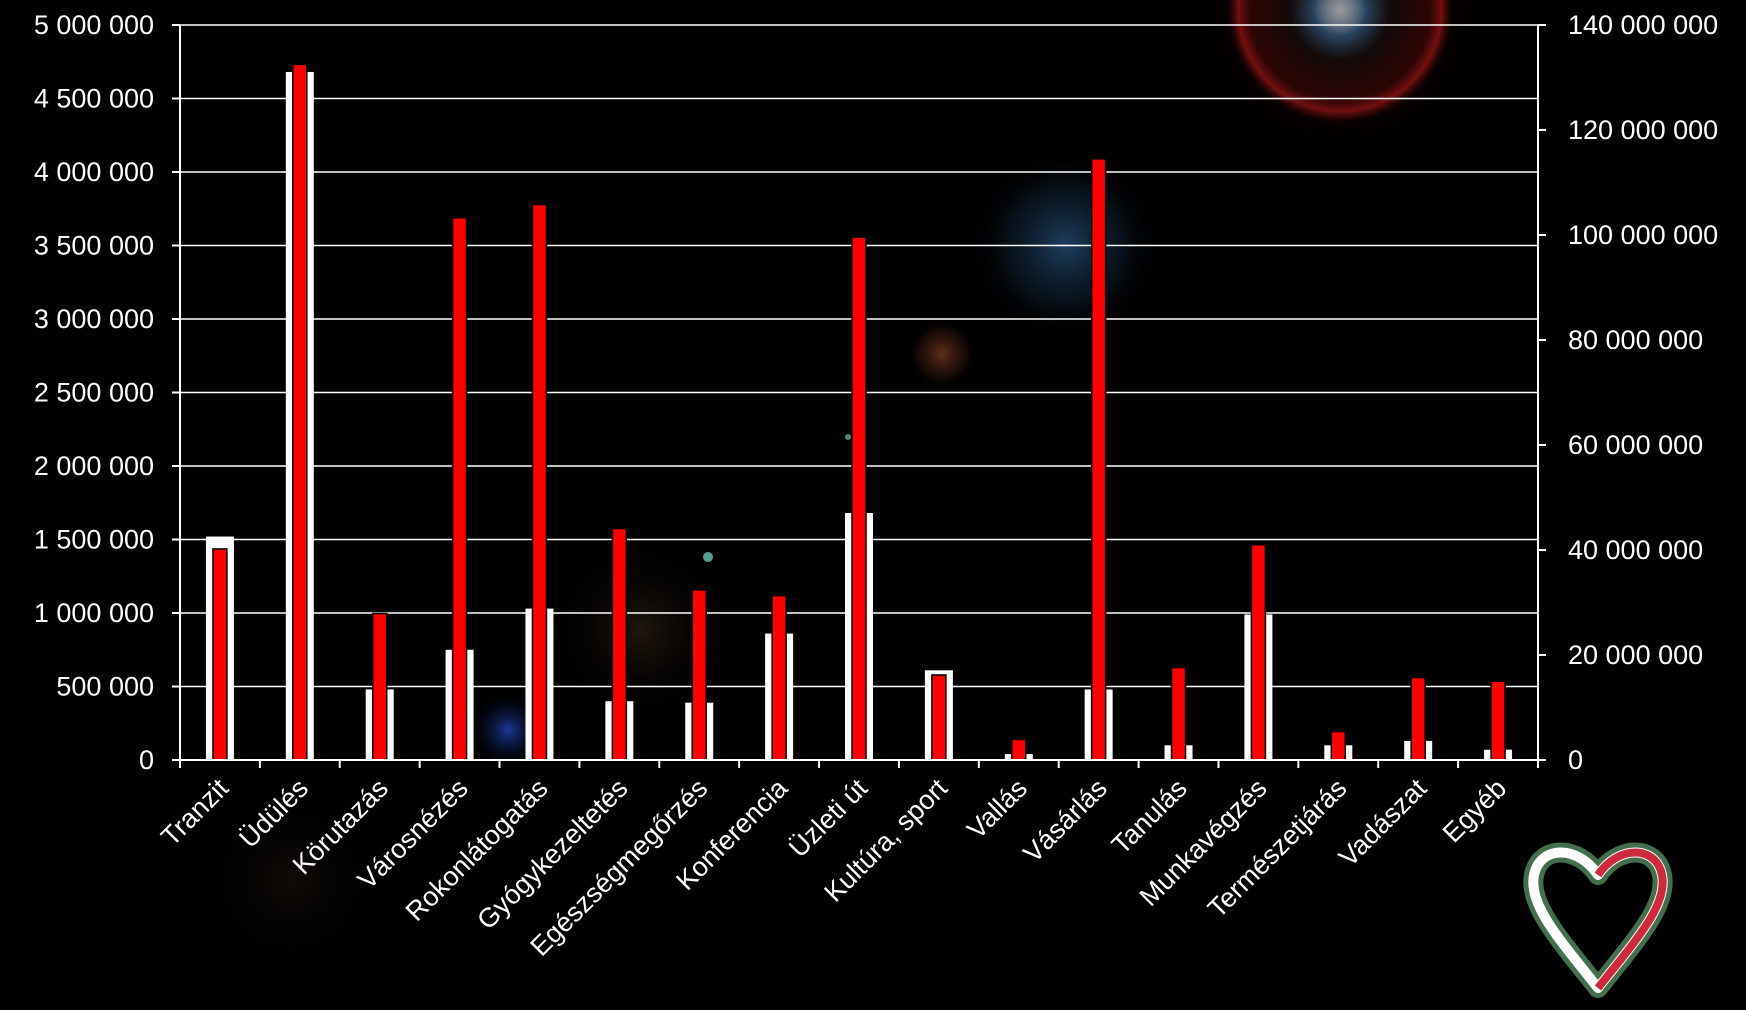 This screenshot has width=1746, height=1010. I want to click on y-right-tick-label: 60 000 000, so click(1635, 445).